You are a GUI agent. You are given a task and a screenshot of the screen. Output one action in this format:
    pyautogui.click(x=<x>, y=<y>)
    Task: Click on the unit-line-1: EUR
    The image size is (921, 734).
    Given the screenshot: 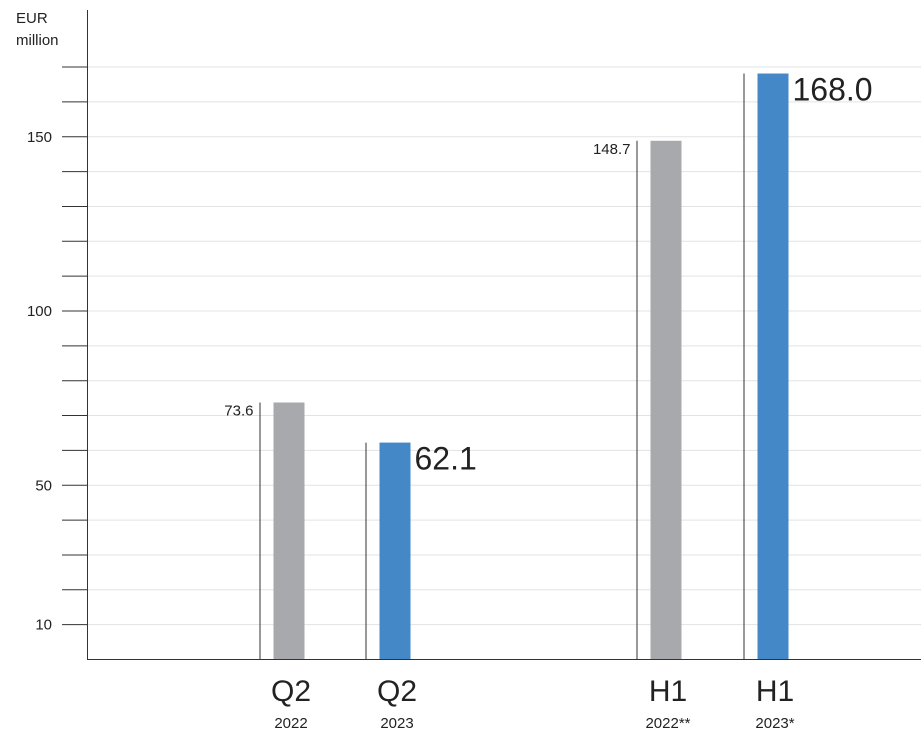 What is the action you would take?
    pyautogui.click(x=32, y=18)
    